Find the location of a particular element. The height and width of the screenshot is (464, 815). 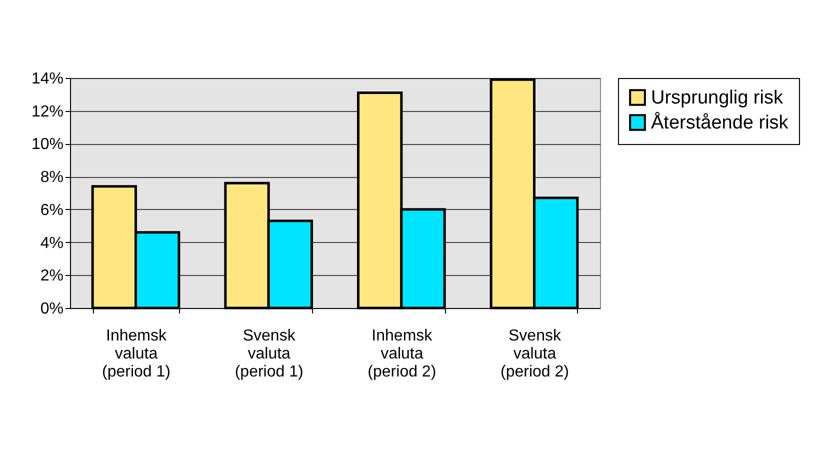

y-tick-label: 10% is located at coordinates (47, 145).